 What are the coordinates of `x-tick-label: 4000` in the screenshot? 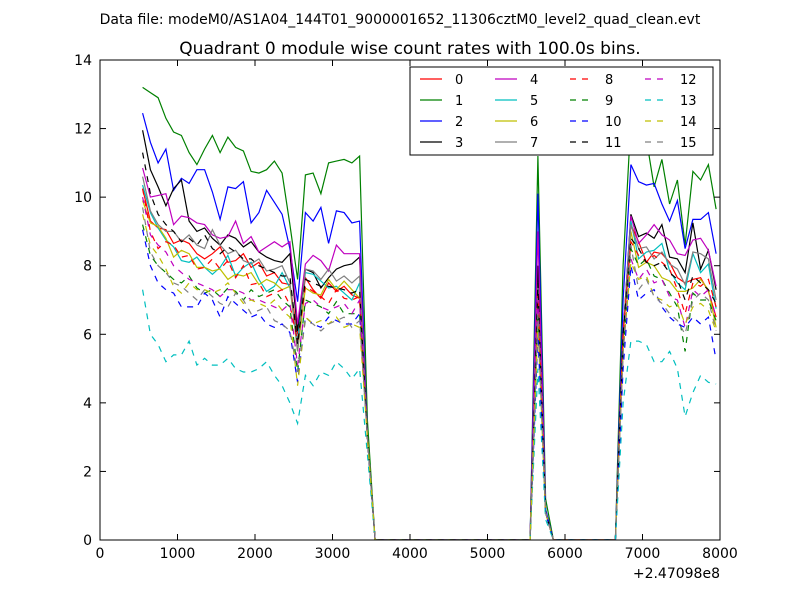 It's located at (410, 554).